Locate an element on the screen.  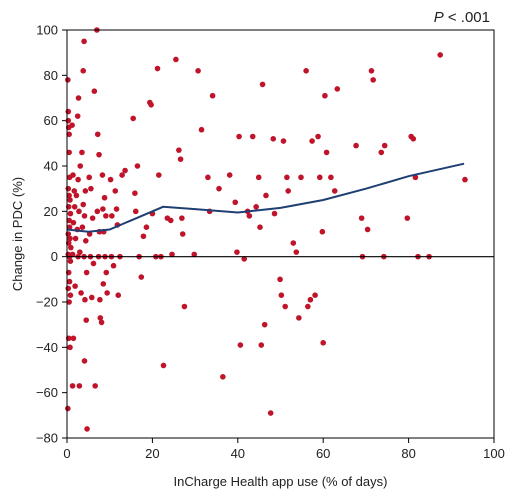
trend-layer is located at coordinates (265, 197).